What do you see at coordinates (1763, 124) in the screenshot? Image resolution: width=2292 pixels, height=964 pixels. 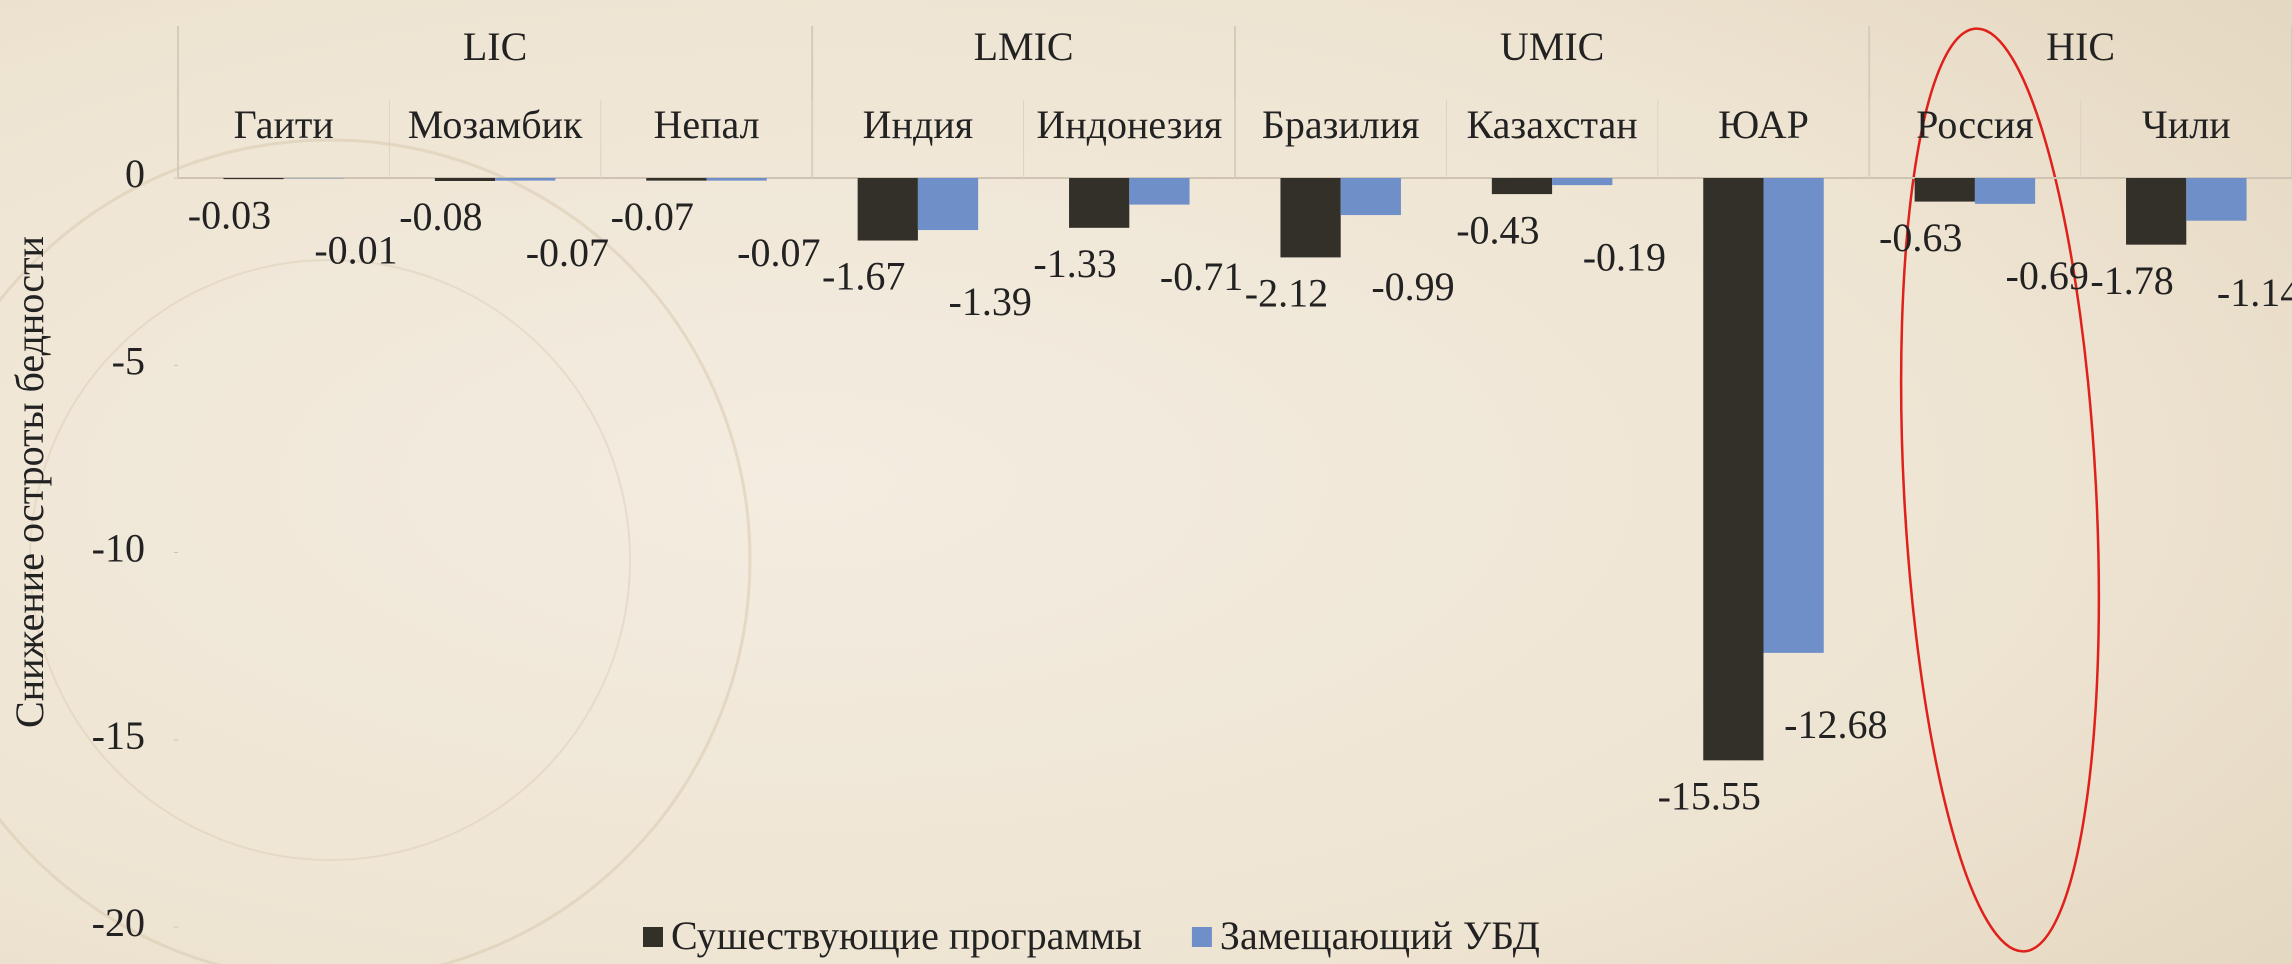 I see `x-tick-label: ЮАР` at bounding box center [1763, 124].